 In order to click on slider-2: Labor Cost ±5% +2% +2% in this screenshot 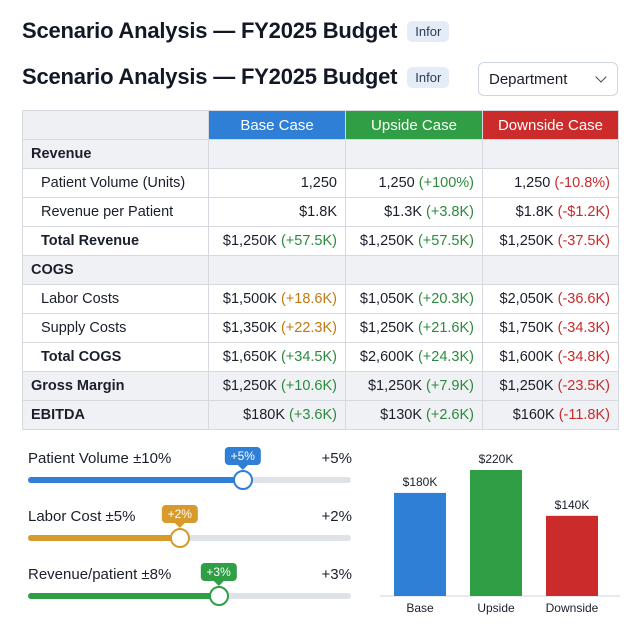, I will do `click(190, 526)`.